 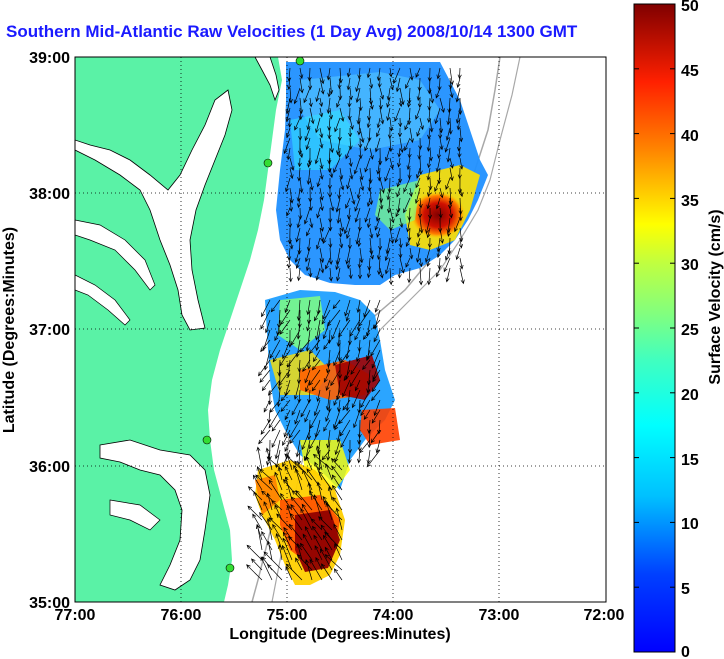 I want to click on y-tick-label: 37:00, so click(x=49, y=330).